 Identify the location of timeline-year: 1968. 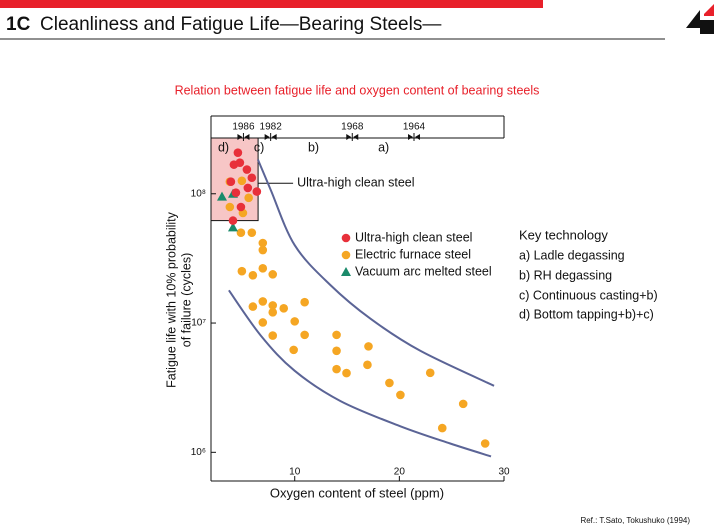
(352, 127).